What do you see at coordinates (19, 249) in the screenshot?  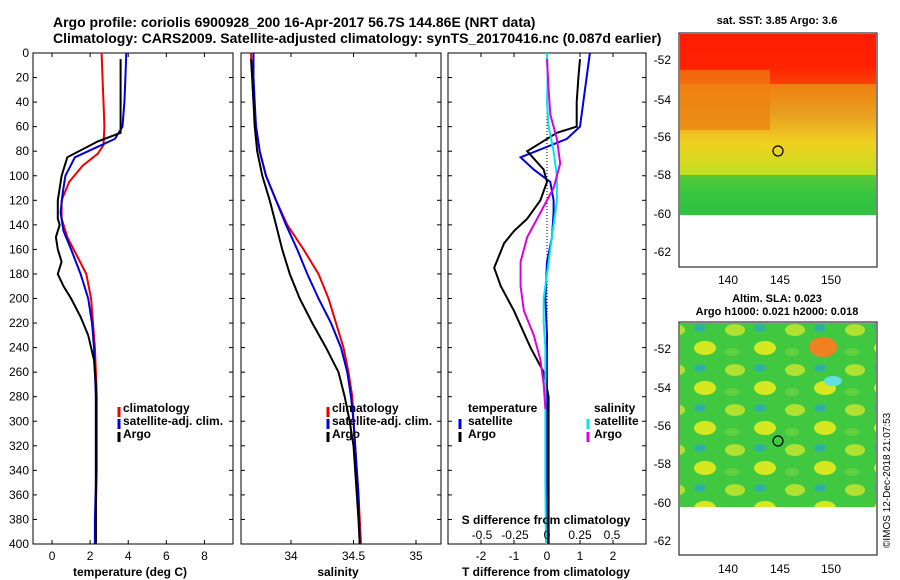 I see `depth-tick-label: 160` at bounding box center [19, 249].